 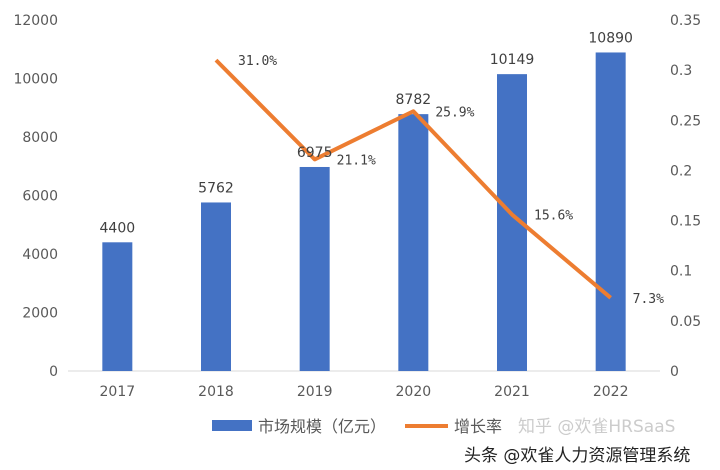 What do you see at coordinates (414, 392) in the screenshot?
I see `x-tick-label: 2020` at bounding box center [414, 392].